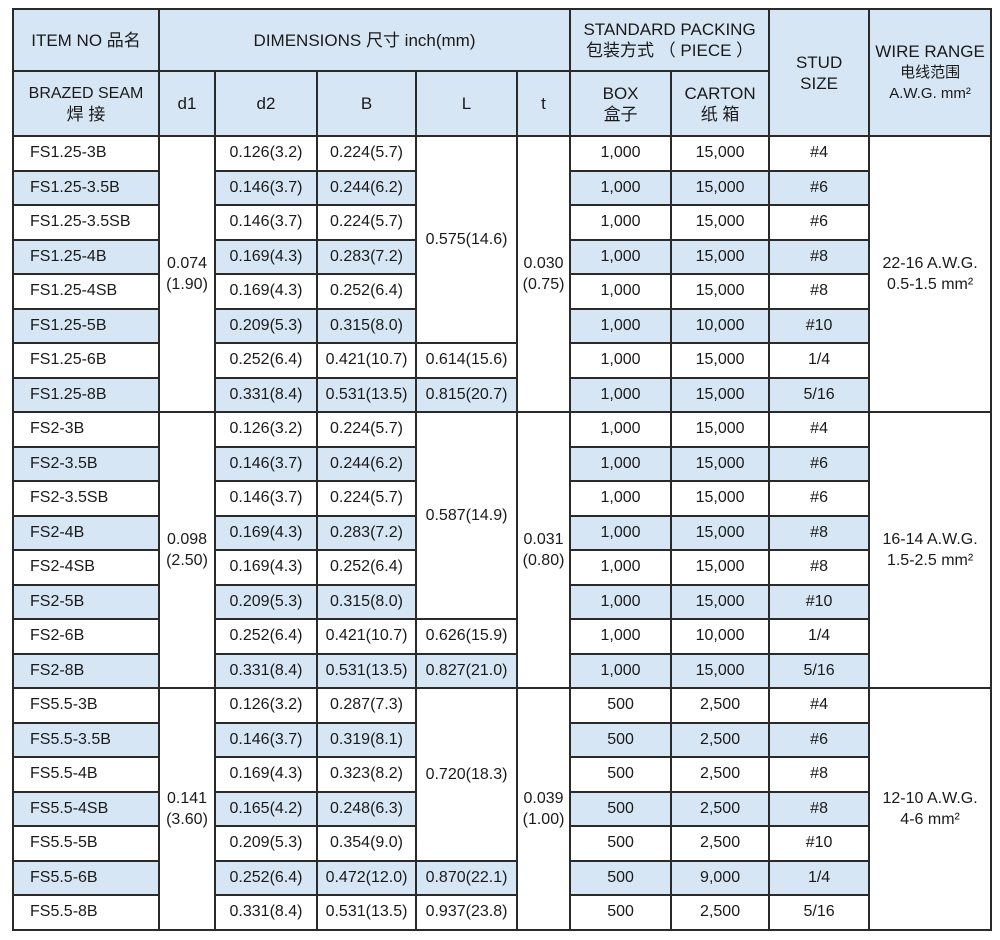 The image size is (1000, 940). Describe the element at coordinates (466, 103) in the screenshot. I see `header-l: L` at that location.